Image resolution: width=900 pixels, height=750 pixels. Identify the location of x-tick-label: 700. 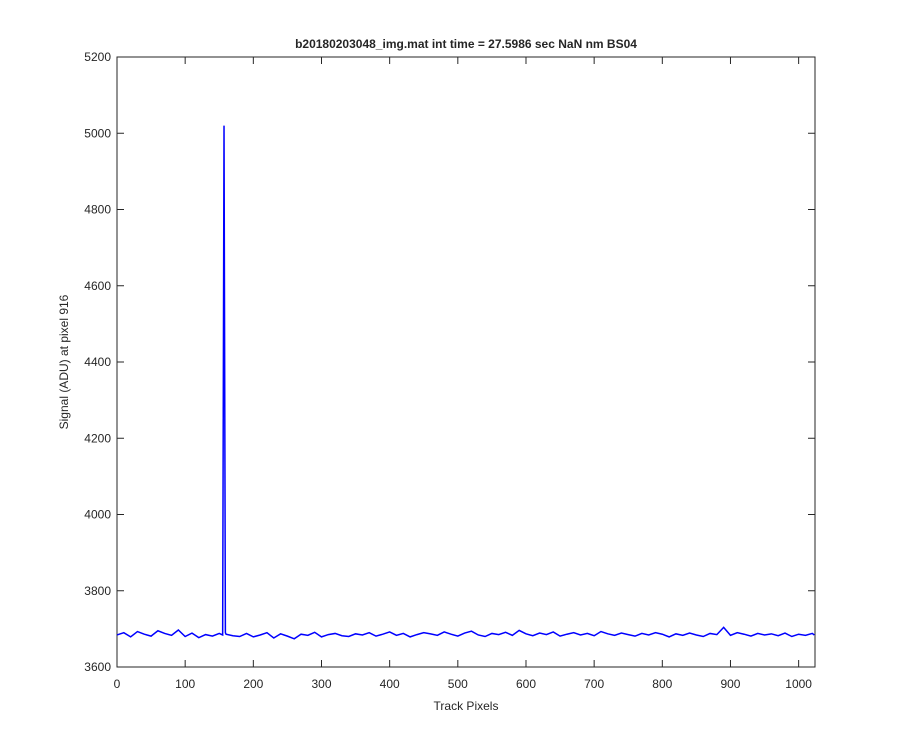
(594, 684).